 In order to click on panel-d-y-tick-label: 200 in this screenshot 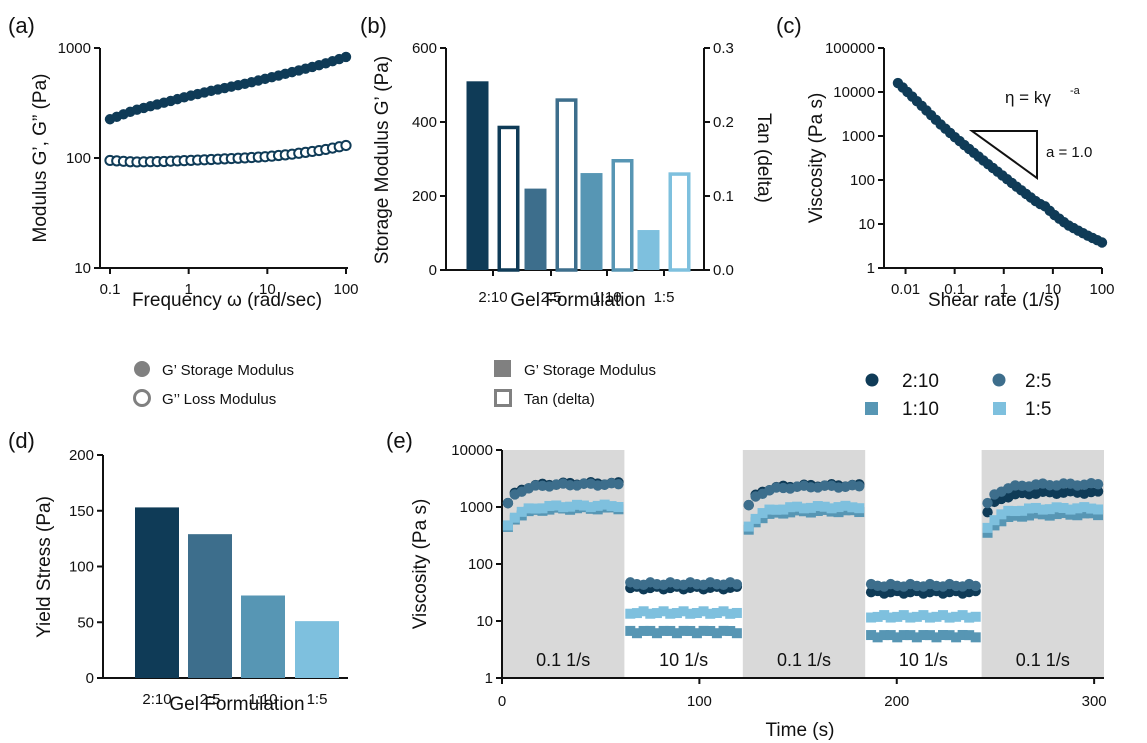, I will do `click(81, 455)`.